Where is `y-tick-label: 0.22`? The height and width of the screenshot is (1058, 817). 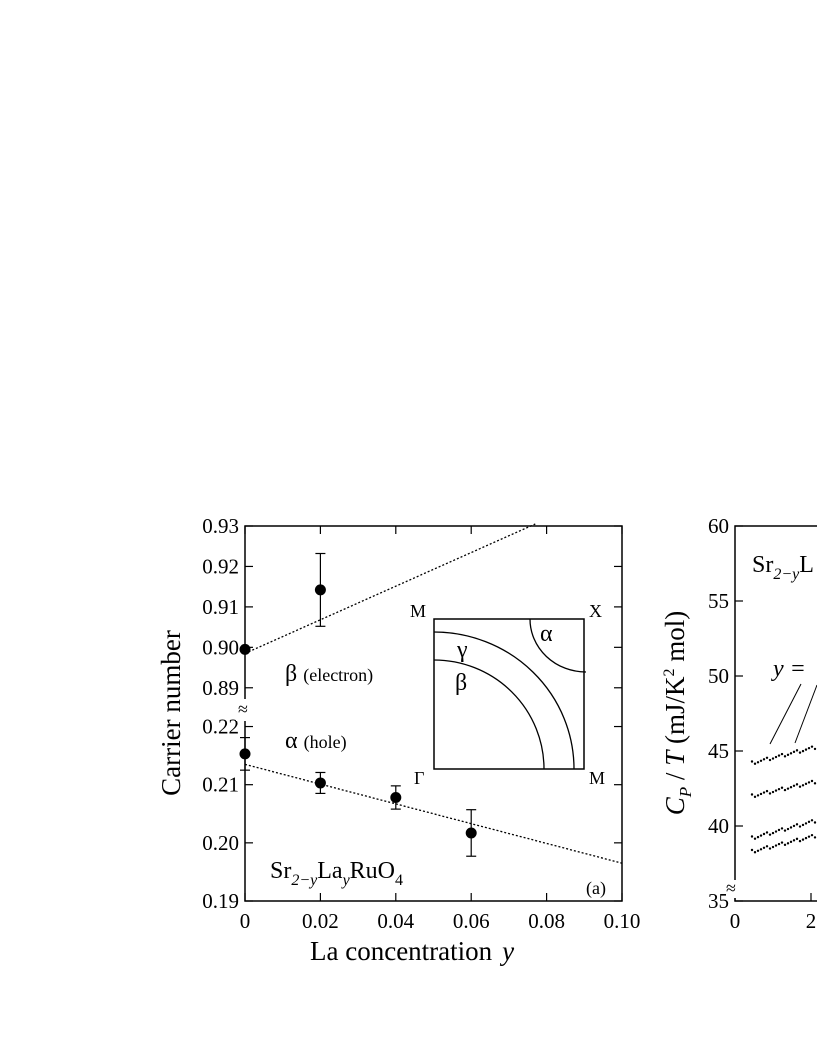
y-tick-label: 0.22 is located at coordinates (220, 727).